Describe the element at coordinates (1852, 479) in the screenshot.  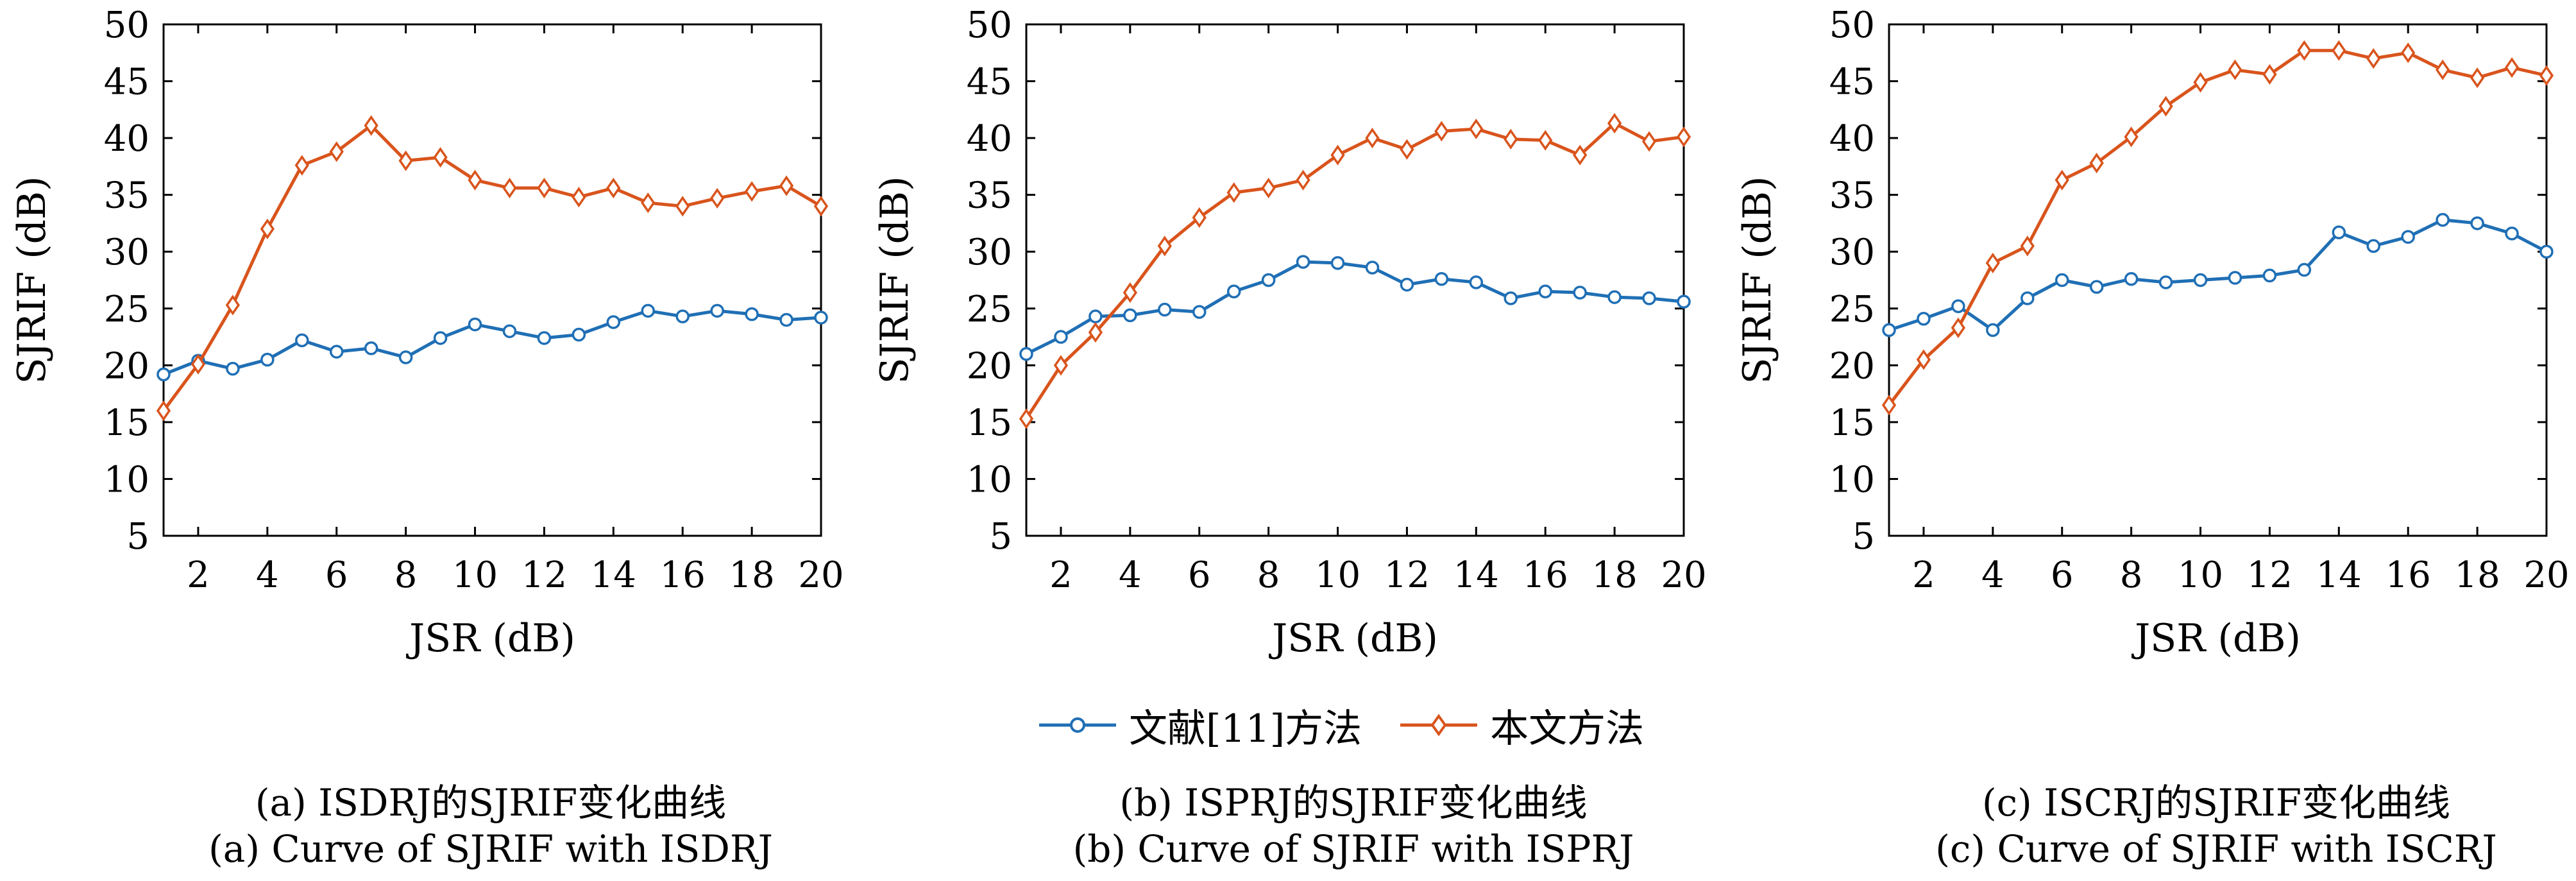
I see `y-tick-label: 10` at that location.